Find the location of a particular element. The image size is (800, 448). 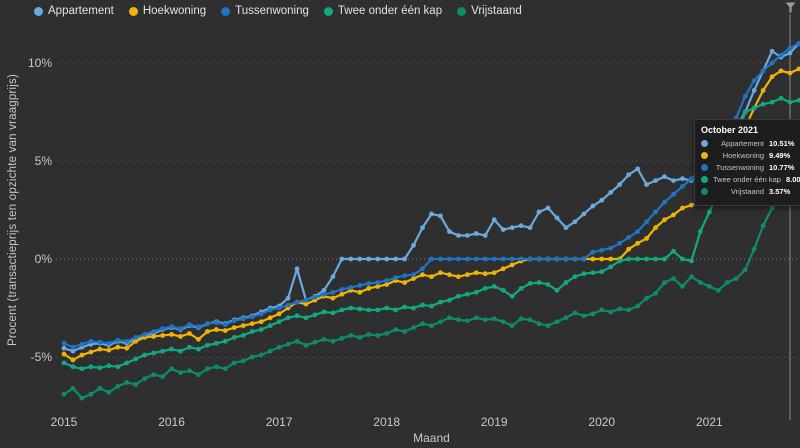

legend-item-appartement: Appartement is located at coordinates (74, 11).